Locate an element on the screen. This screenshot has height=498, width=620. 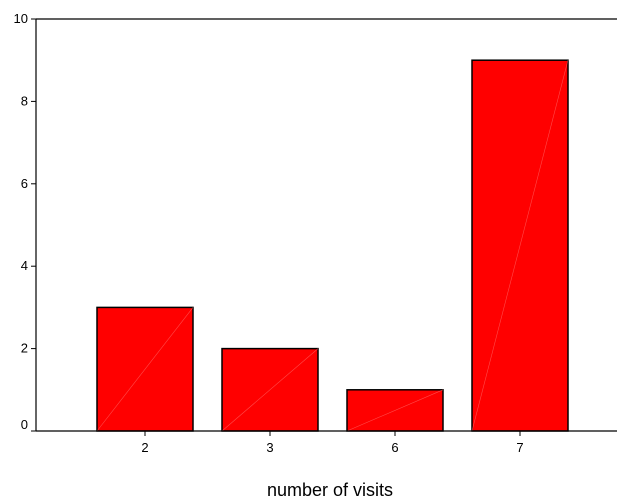
y-tick-label-6: 6 is located at coordinates (24, 183).